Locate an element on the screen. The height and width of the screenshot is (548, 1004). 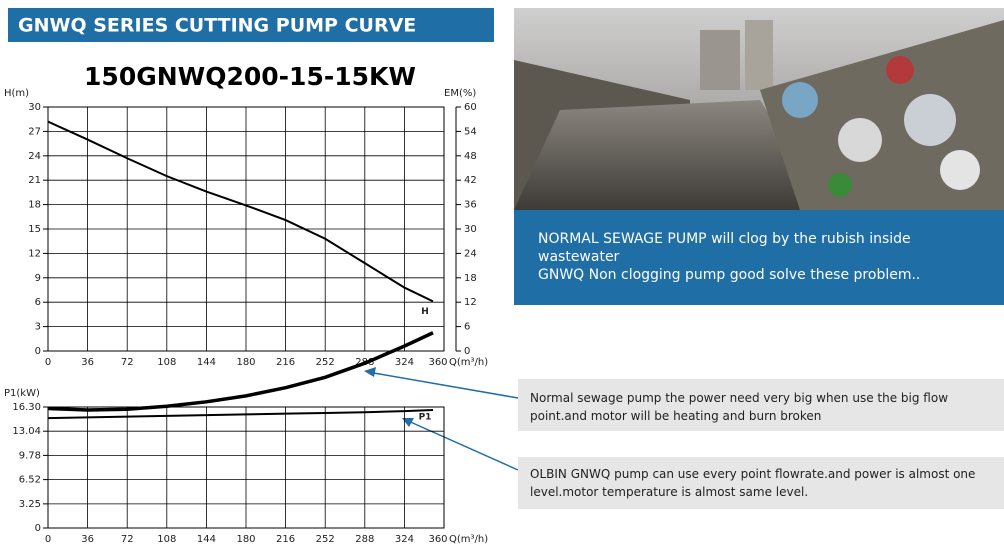
y2-tick-label: 24 is located at coordinates (470, 253).